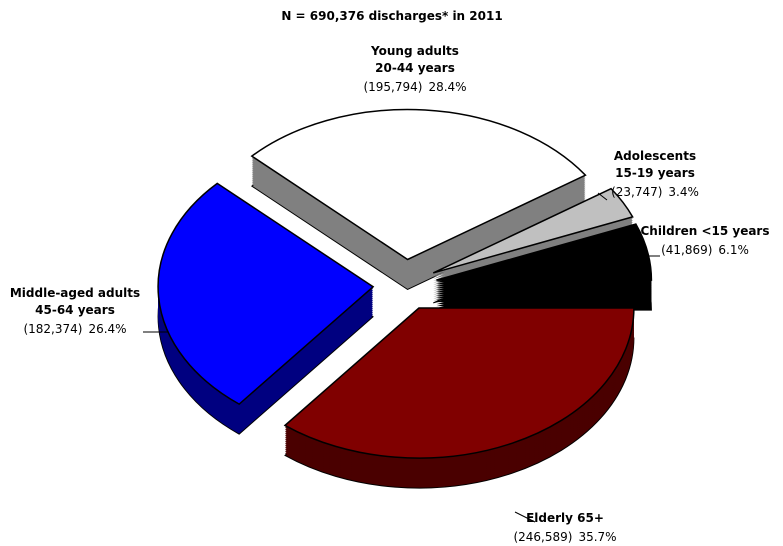  Describe the element at coordinates (655, 156) in the screenshot. I see `slice-label: Adolescents` at that location.